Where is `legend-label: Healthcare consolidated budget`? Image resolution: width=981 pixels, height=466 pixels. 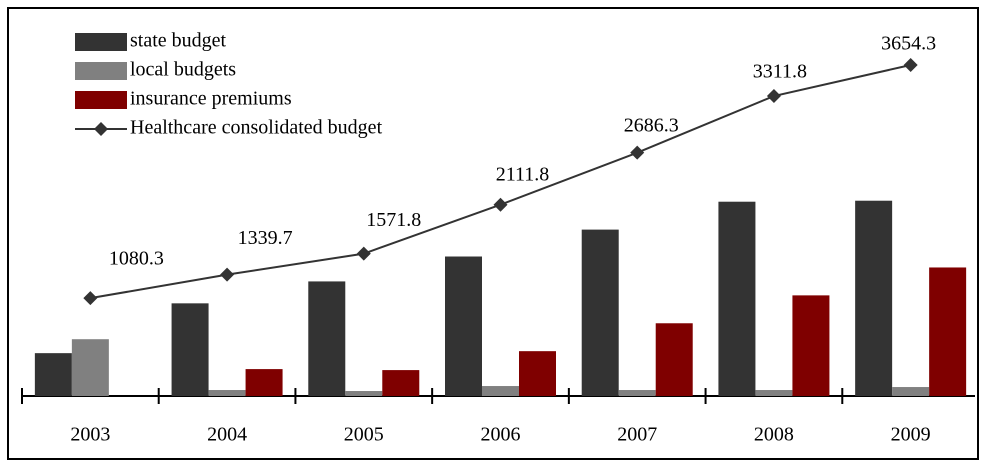 legend-label: Healthcare consolidated budget is located at coordinates (256, 128).